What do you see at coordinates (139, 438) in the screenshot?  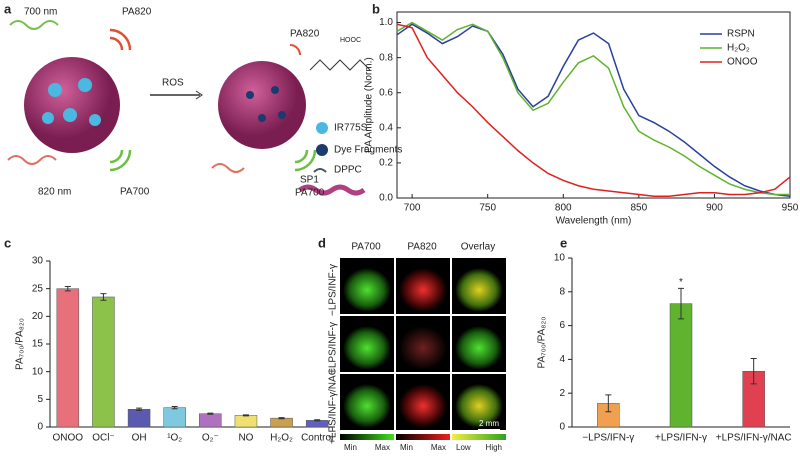 I see `x-tick-label: OH` at bounding box center [139, 438].